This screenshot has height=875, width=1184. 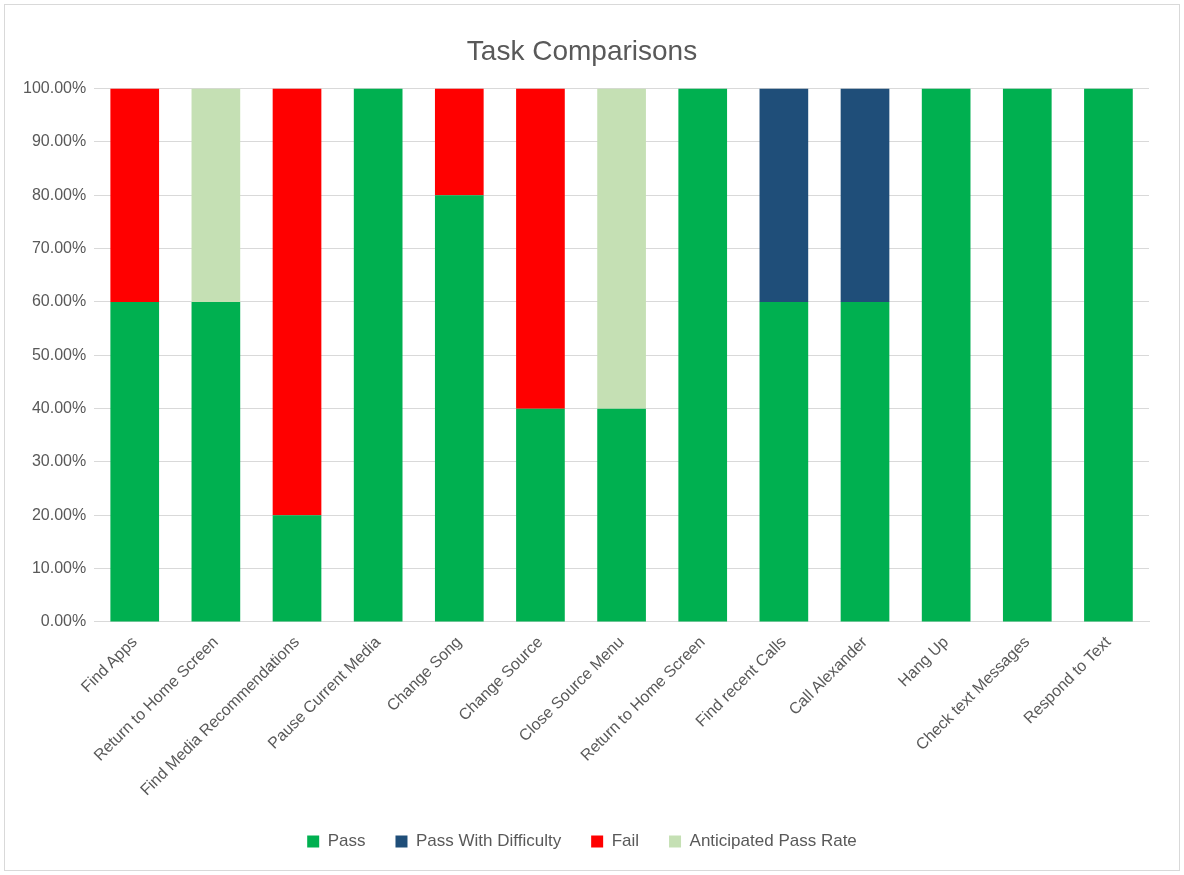 I want to click on y-tick-label: 40.00%, so click(x=59, y=408).